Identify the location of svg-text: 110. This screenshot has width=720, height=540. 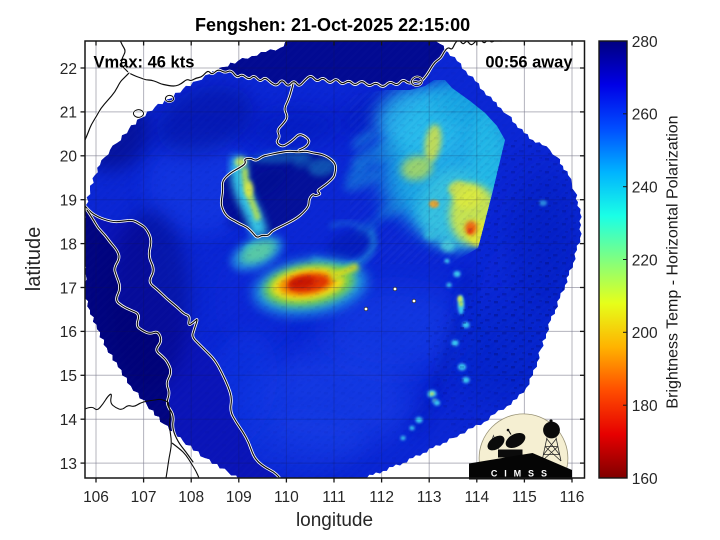
(286, 497).